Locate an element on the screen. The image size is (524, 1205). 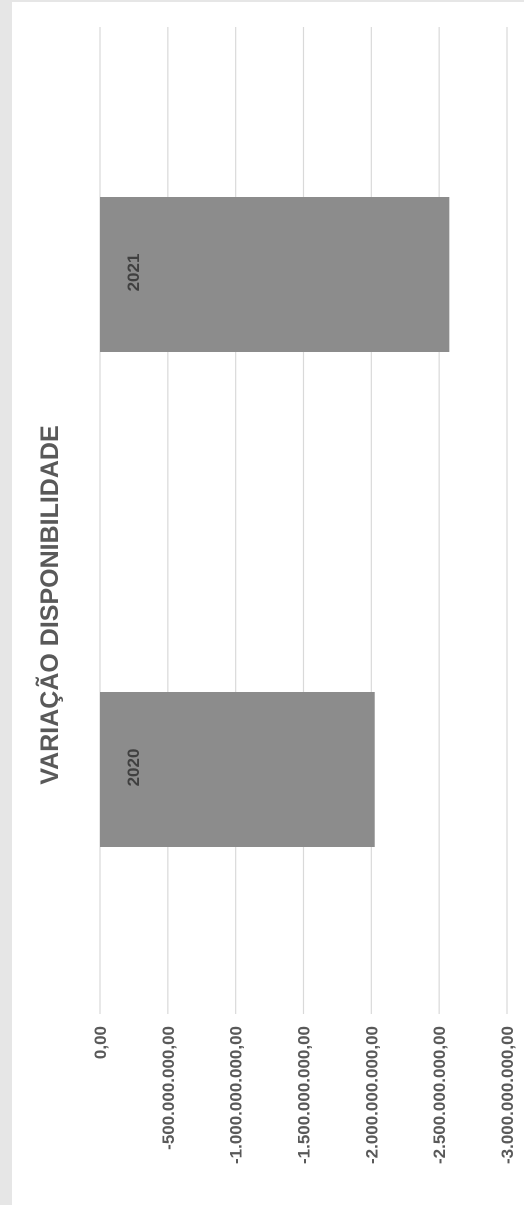
tick-label-6: -3.000.000.000,00 is located at coordinates (507, 1095).